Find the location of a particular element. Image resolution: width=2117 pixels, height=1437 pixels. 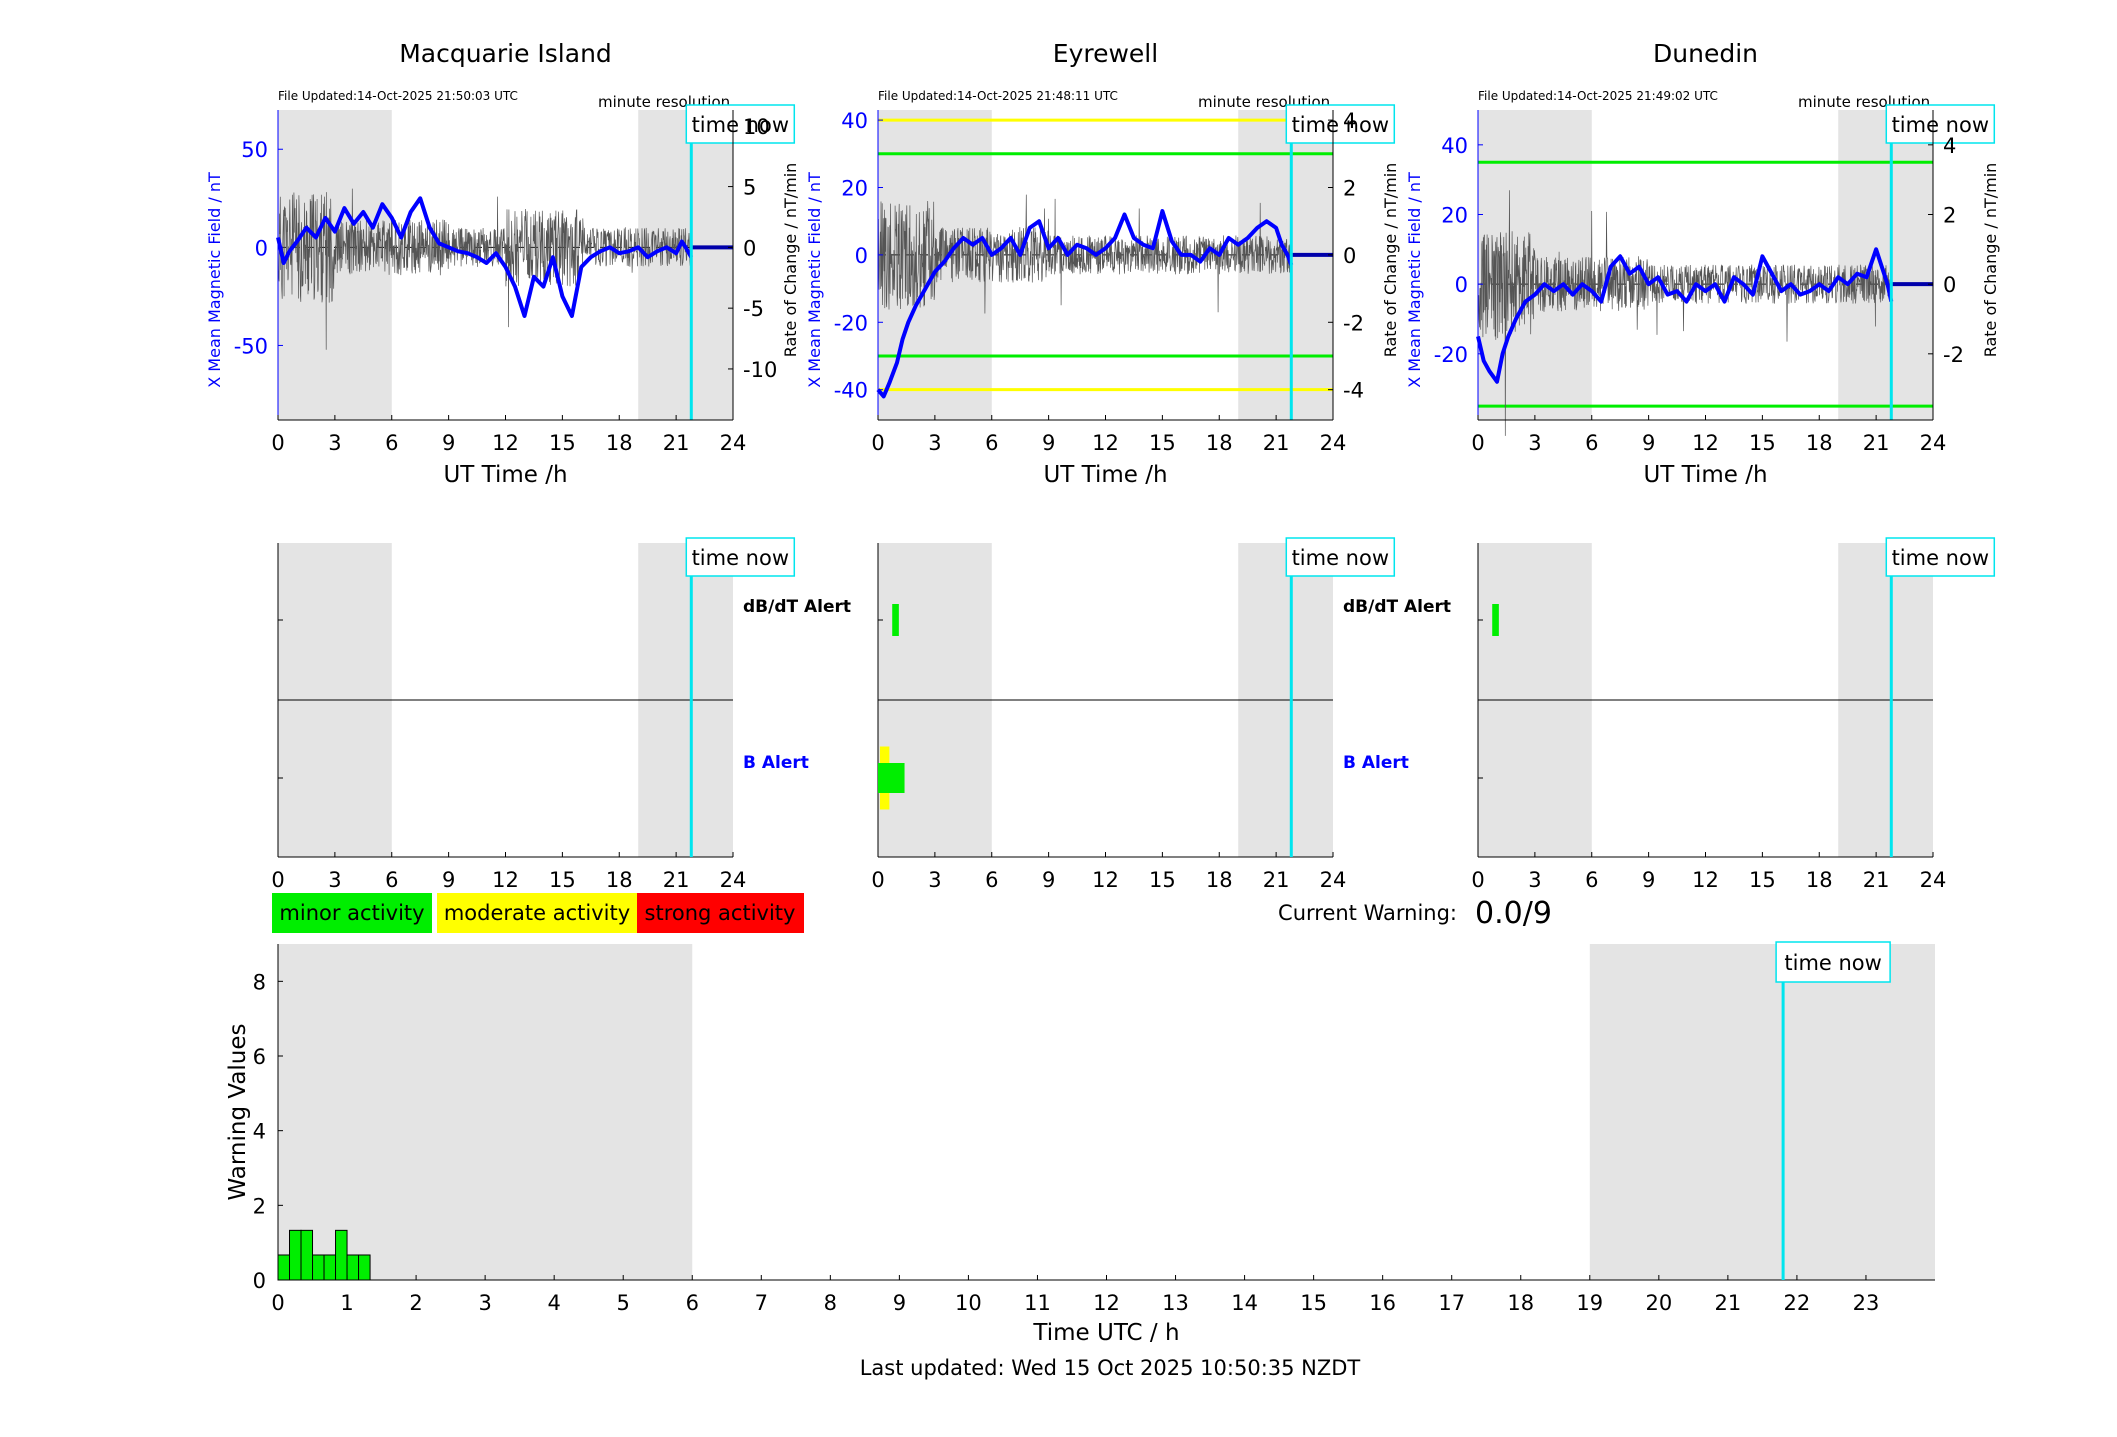

y-tick-label: 2 is located at coordinates (259, 1206).